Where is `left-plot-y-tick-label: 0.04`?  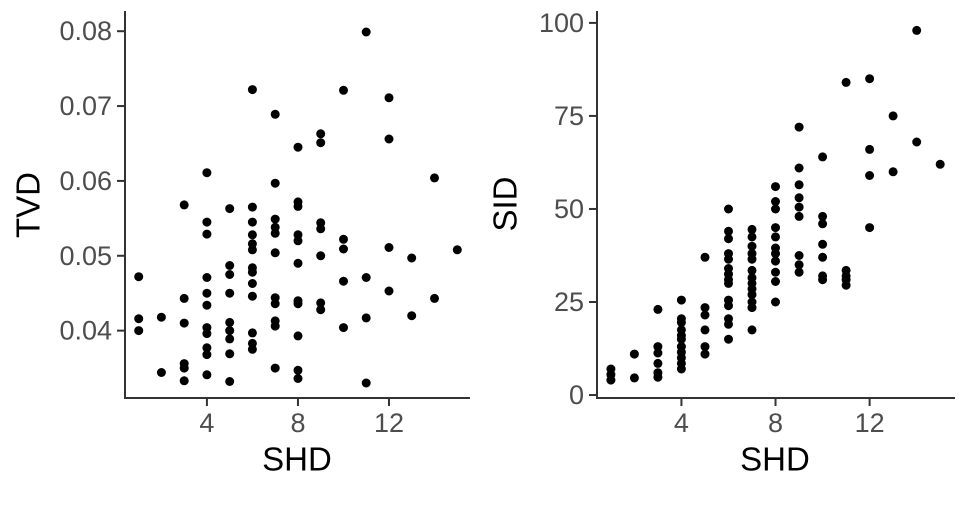 left-plot-y-tick-label: 0.04 is located at coordinates (85, 331).